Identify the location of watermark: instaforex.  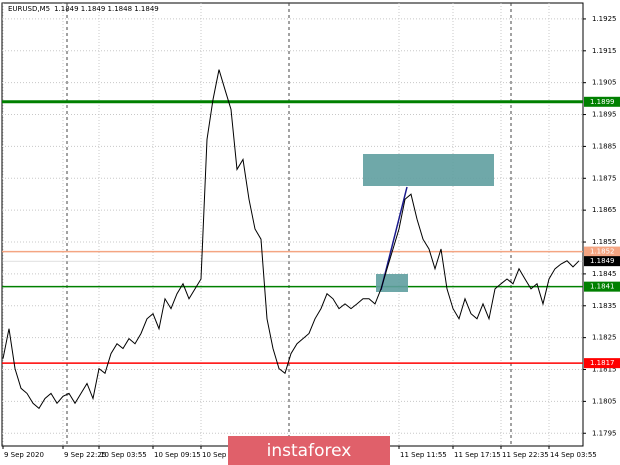
(309, 451).